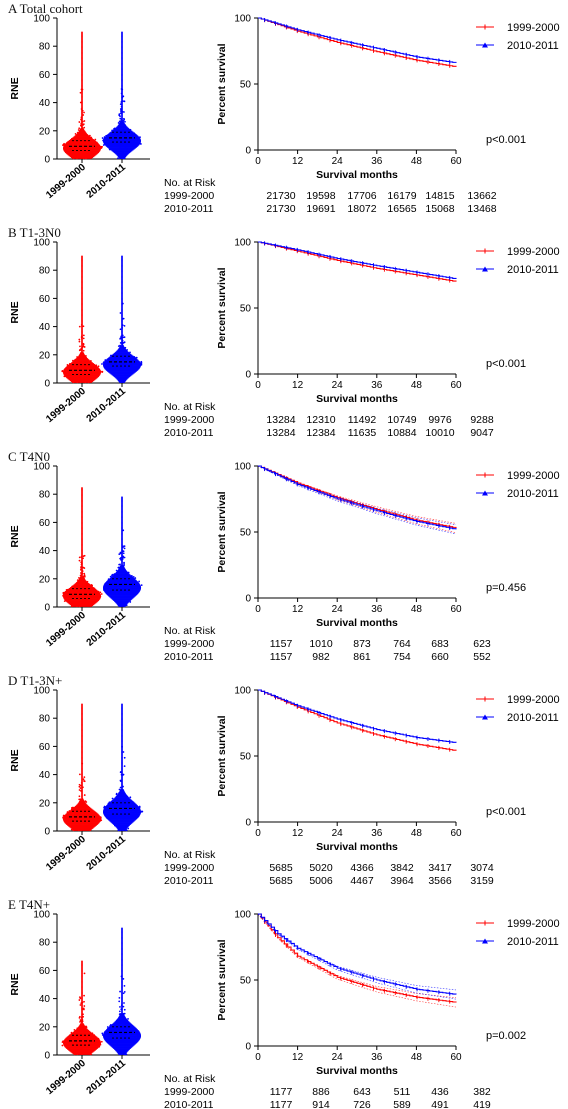 This screenshot has height=1109, width=568. Describe the element at coordinates (45, 103) in the screenshot. I see `y-tick-label: 40` at that location.